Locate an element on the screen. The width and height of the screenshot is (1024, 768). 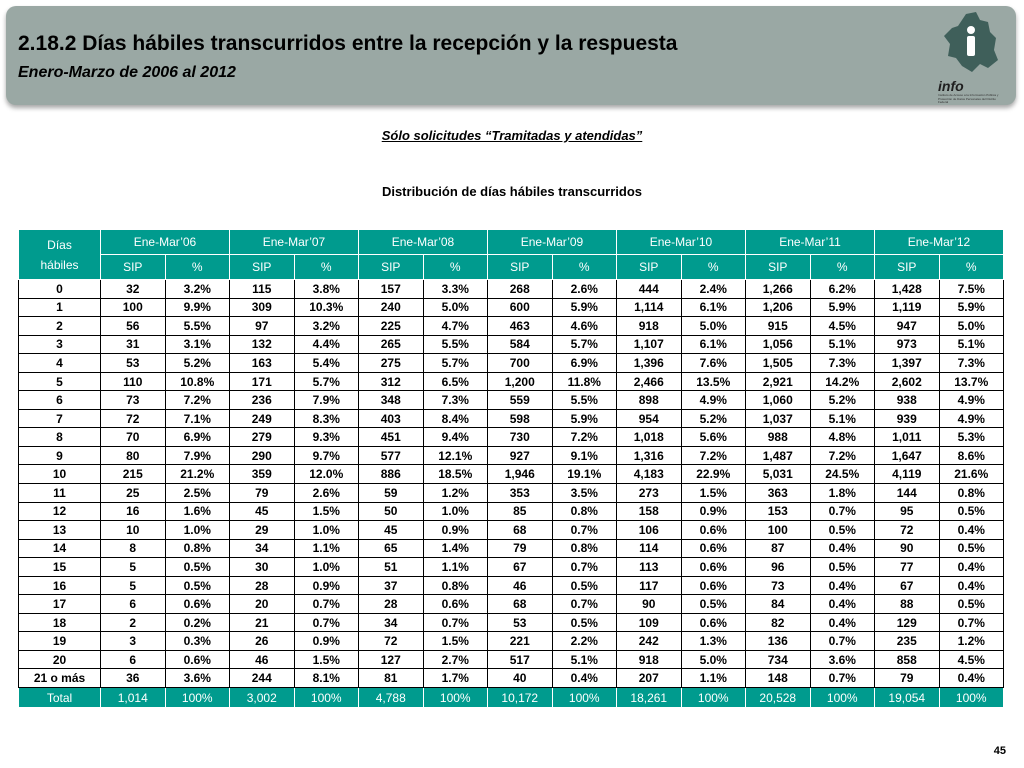
percent-cell: 0.7% is located at coordinates (584, 567).